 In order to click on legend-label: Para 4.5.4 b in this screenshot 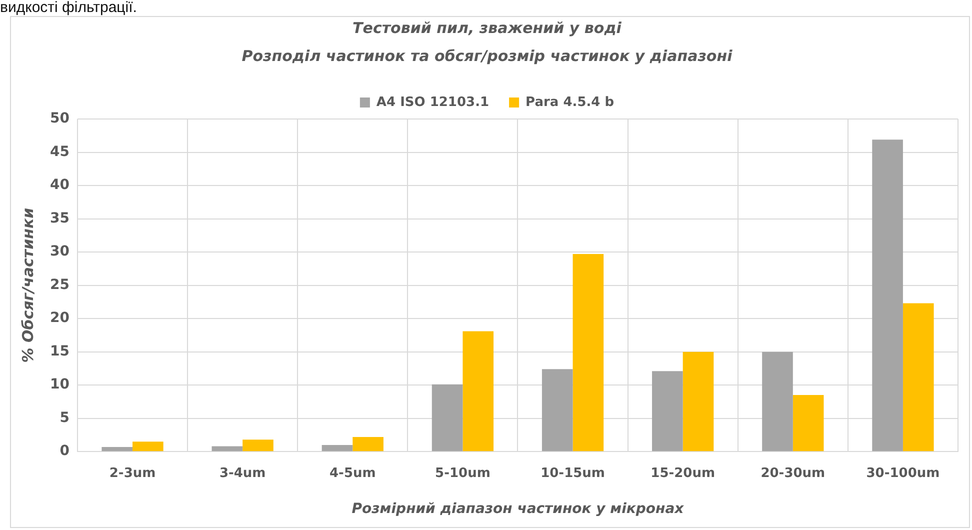, I will do `click(570, 102)`.